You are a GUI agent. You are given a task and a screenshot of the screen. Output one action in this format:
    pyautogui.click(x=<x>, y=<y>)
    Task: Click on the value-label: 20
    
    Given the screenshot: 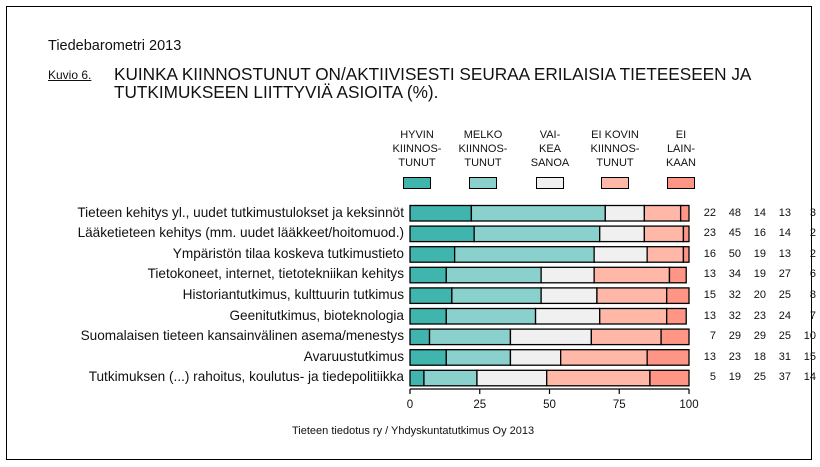 What is the action you would take?
    pyautogui.click(x=759, y=294)
    